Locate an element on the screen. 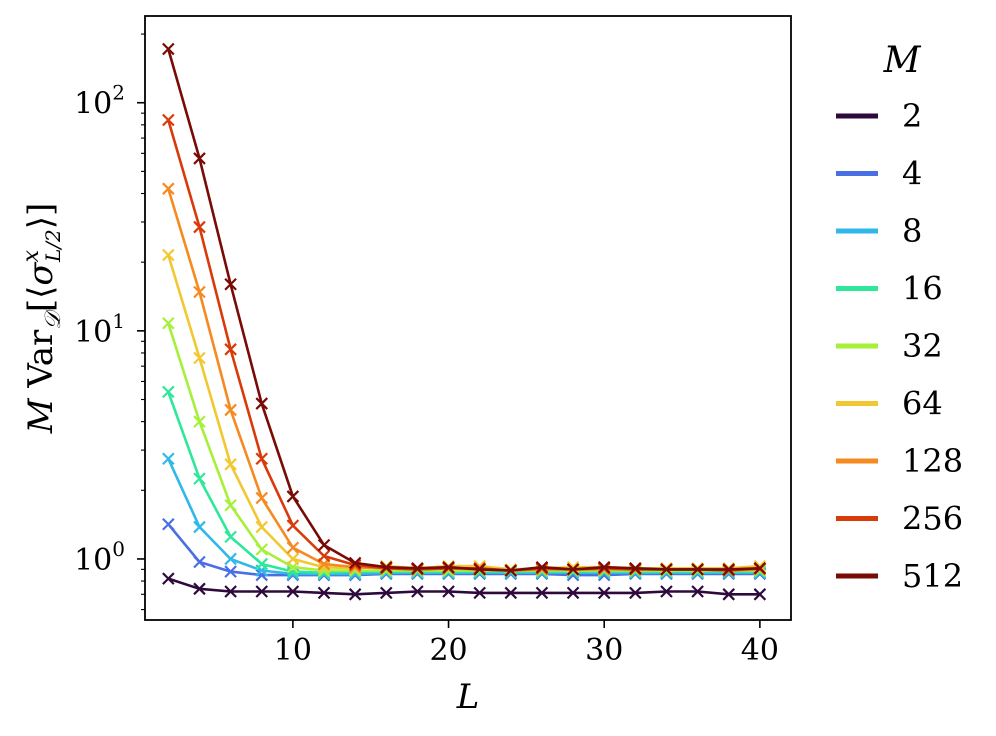 This screenshot has height=736, width=996. legend-entry-label: 2 is located at coordinates (912, 116).